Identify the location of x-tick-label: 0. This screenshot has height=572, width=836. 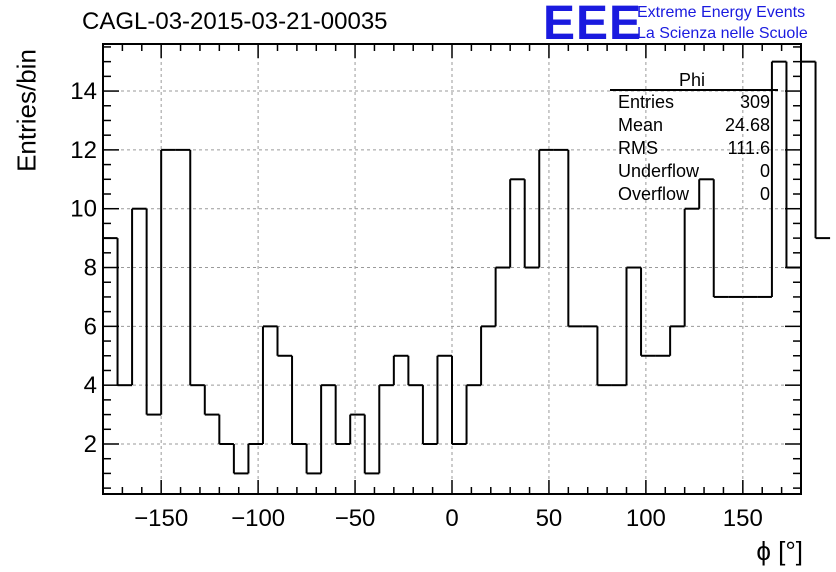
(451, 518).